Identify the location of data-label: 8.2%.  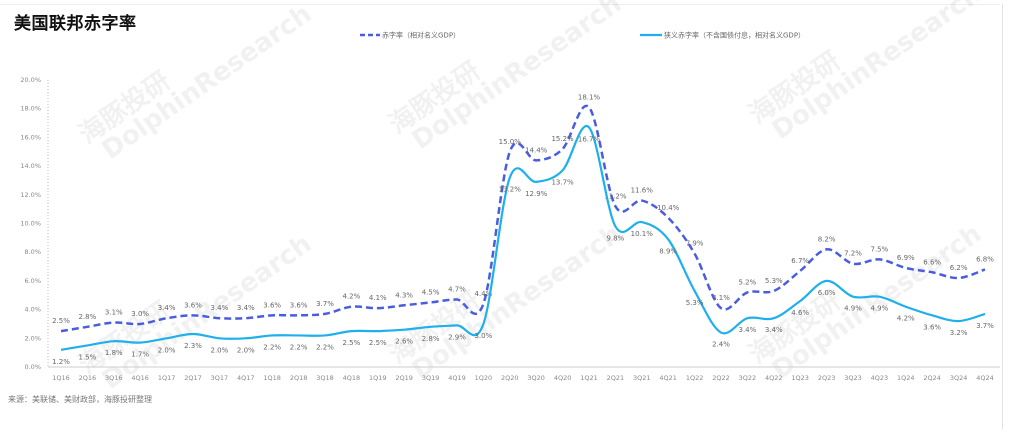
(827, 239).